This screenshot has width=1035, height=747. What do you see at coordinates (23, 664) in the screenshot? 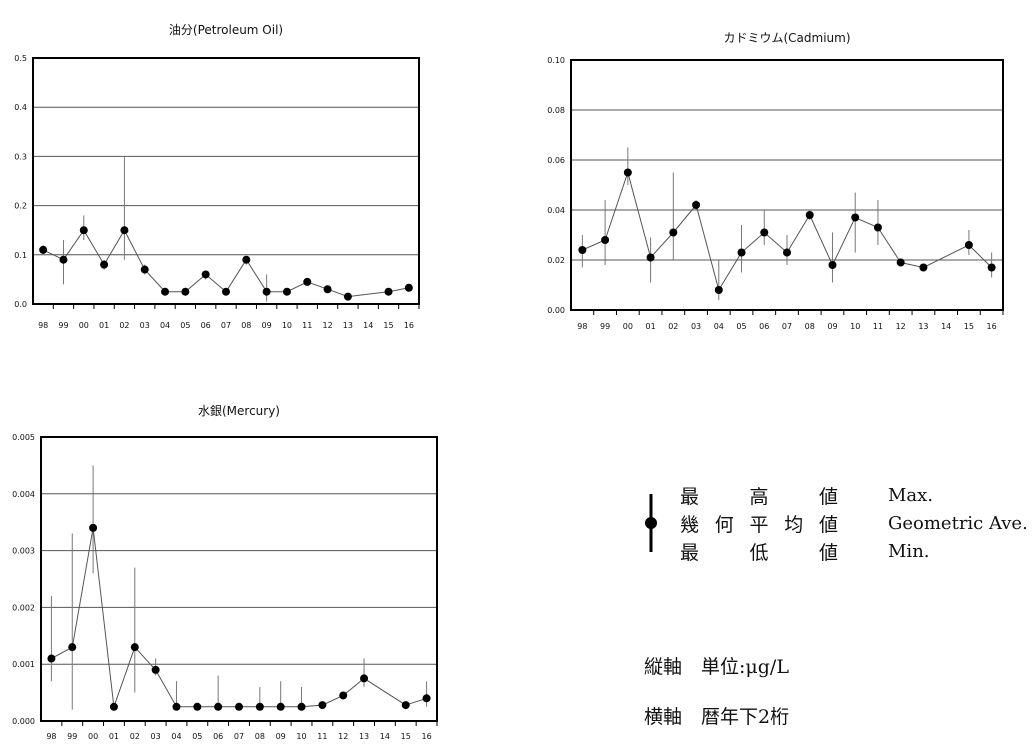
I see `y-tick-label: 0.001` at bounding box center [23, 664].